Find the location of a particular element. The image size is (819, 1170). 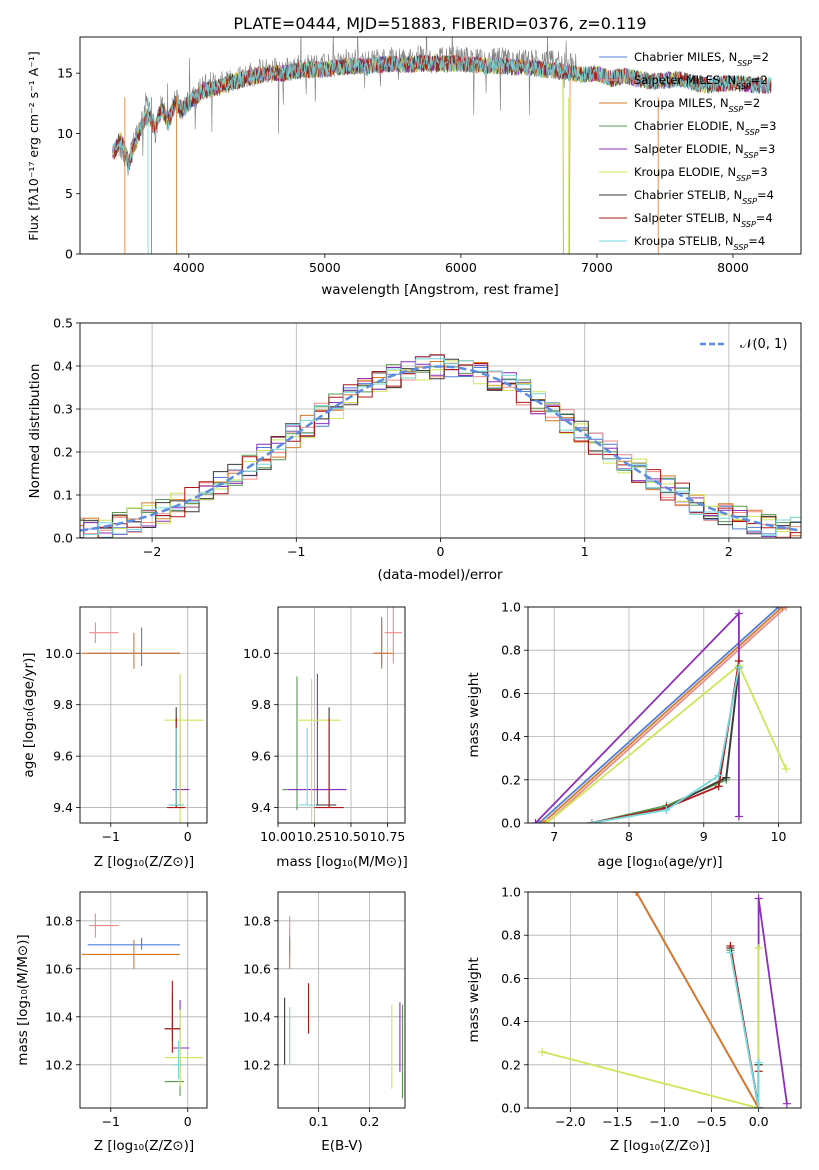

legend-label: Salpeter ELODIE, NSSP=3 is located at coordinates (704, 151).